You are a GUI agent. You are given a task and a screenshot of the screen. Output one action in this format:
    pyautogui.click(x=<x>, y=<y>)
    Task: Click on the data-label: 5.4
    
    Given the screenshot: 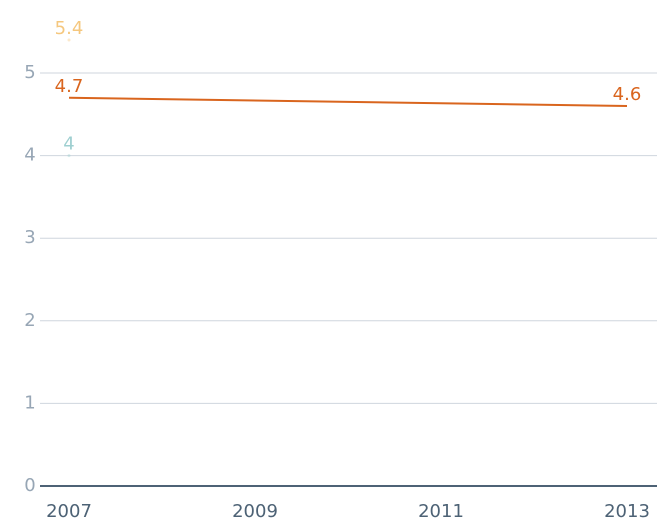 What is the action you would take?
    pyautogui.click(x=69, y=28)
    